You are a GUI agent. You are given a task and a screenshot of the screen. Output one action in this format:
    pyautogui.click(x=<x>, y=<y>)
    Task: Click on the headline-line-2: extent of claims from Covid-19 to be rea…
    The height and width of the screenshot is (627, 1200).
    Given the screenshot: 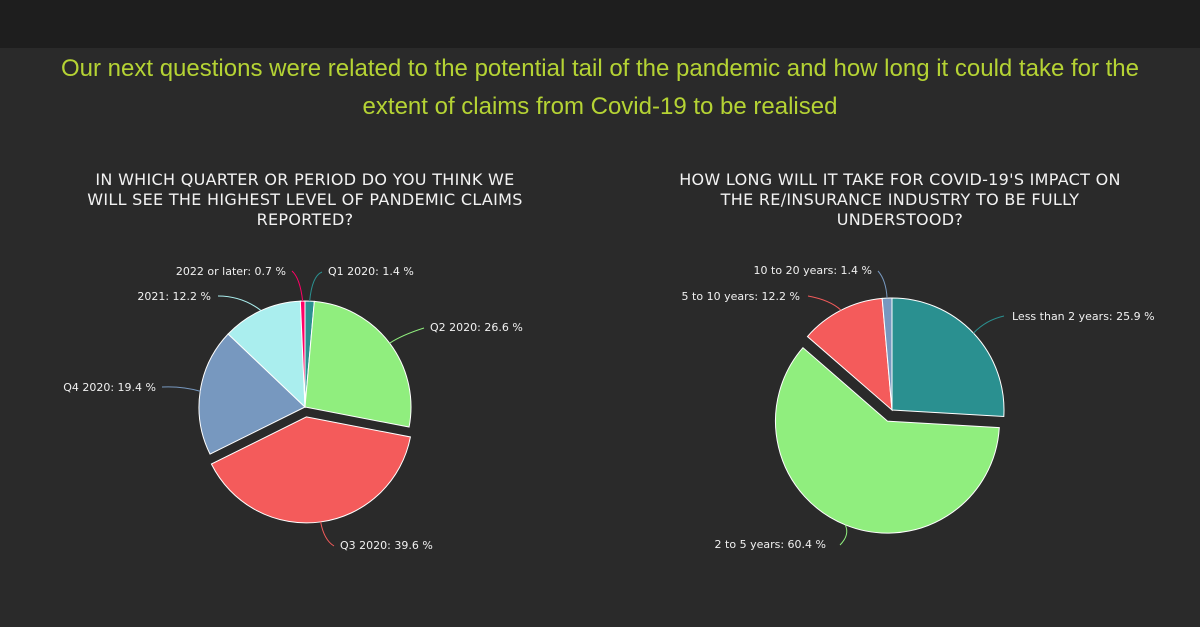 What is the action you would take?
    pyautogui.click(x=600, y=106)
    